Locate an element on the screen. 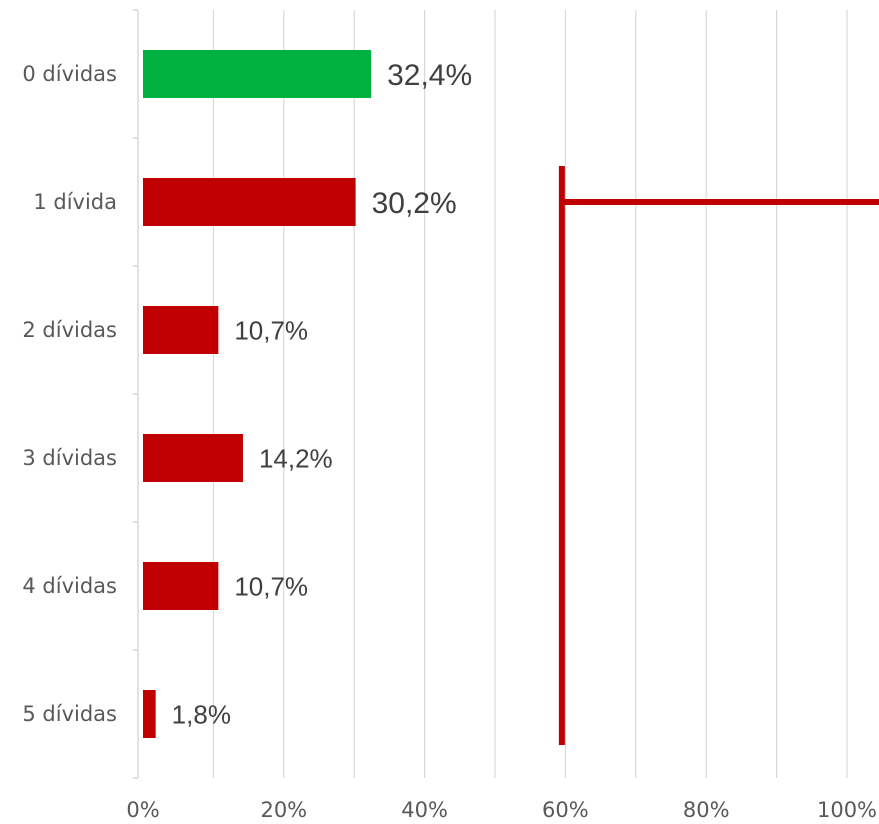 This screenshot has height=824, width=879. category-label: 1 dívida is located at coordinates (75, 202).